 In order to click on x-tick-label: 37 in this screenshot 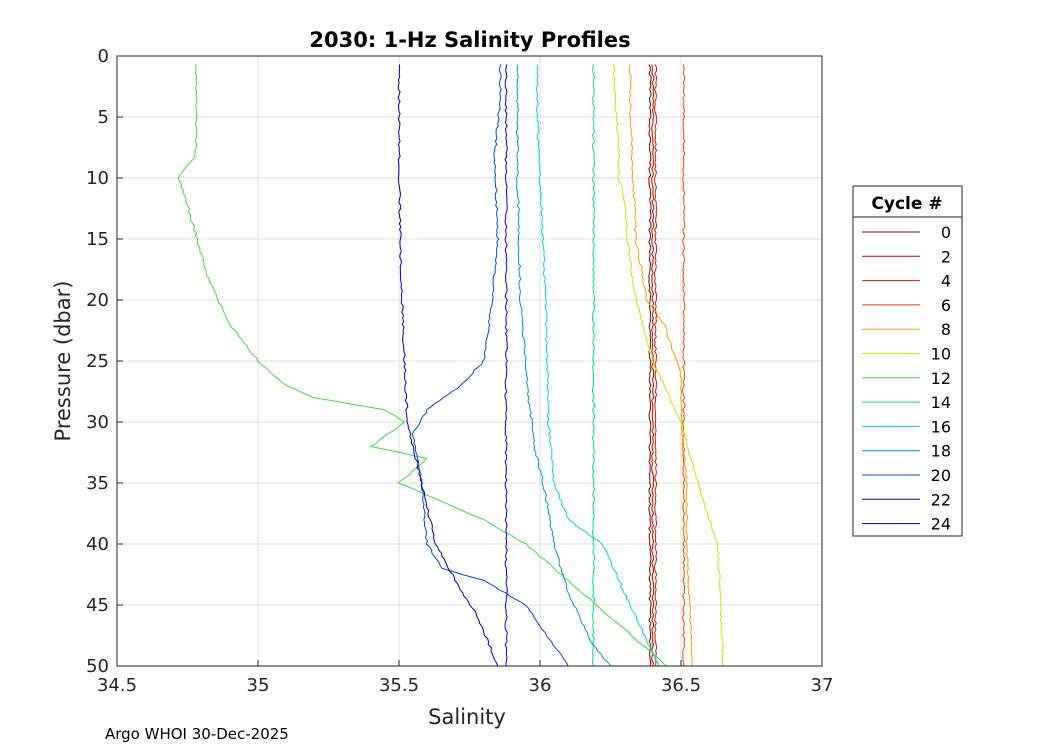, I will do `click(822, 685)`.